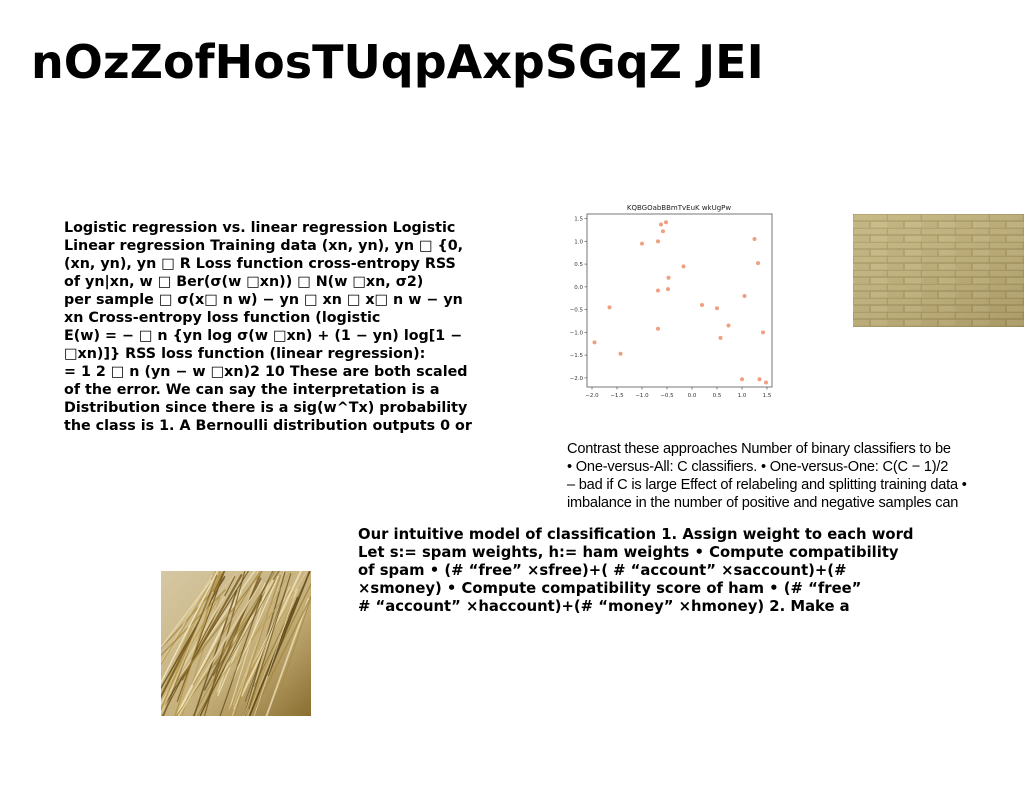 This screenshot has height=788, width=1024. Describe the element at coordinates (578, 220) in the screenshot. I see `y-tick-label: 1.5` at that location.